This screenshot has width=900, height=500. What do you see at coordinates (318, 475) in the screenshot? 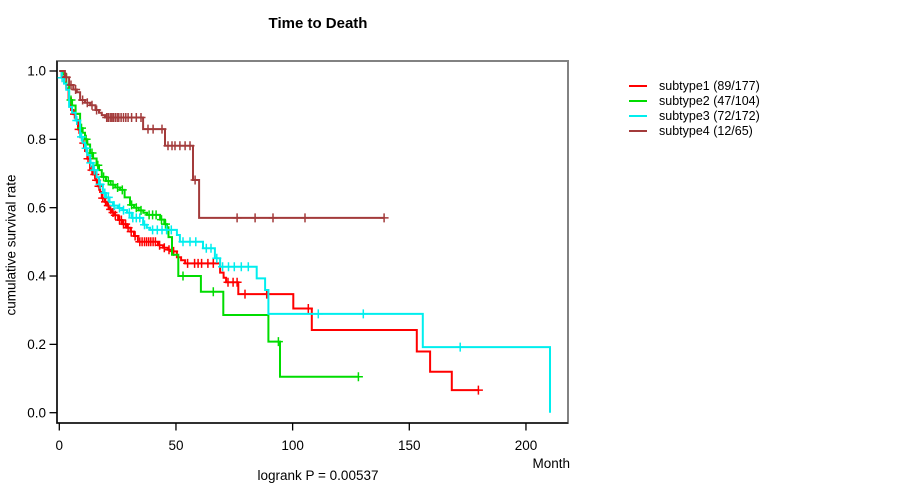
I see `logrank-annotation: logrank P = 0.00537` at bounding box center [318, 475].